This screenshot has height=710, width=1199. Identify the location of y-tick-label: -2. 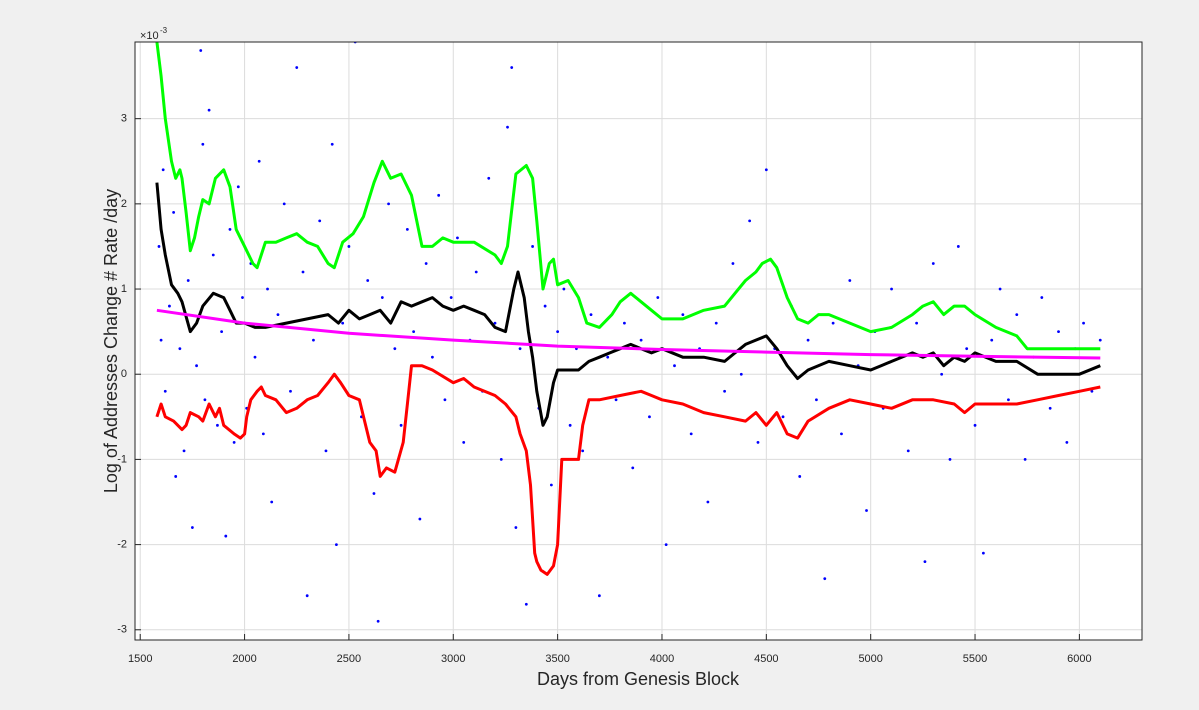
(122, 544).